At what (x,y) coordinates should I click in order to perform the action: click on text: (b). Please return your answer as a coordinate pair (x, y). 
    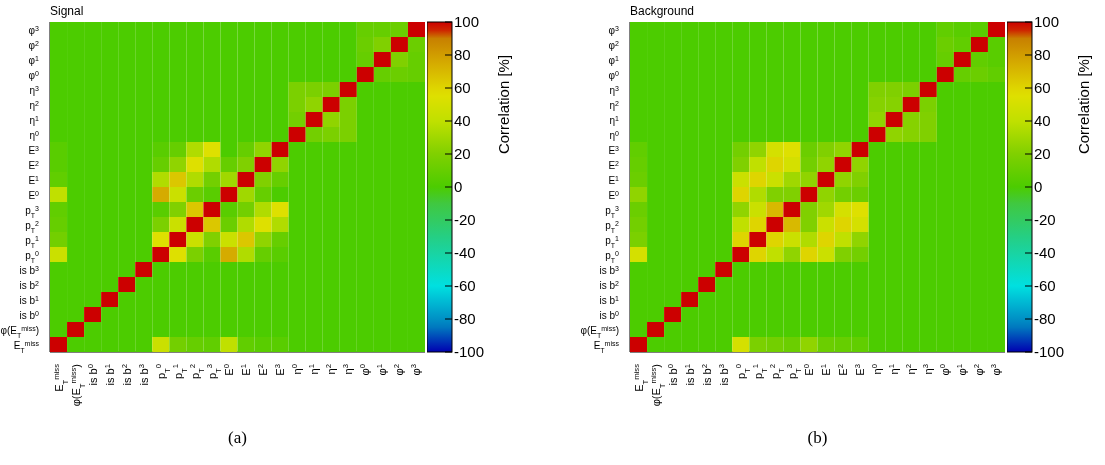
    Looking at the image, I should click on (817, 438).